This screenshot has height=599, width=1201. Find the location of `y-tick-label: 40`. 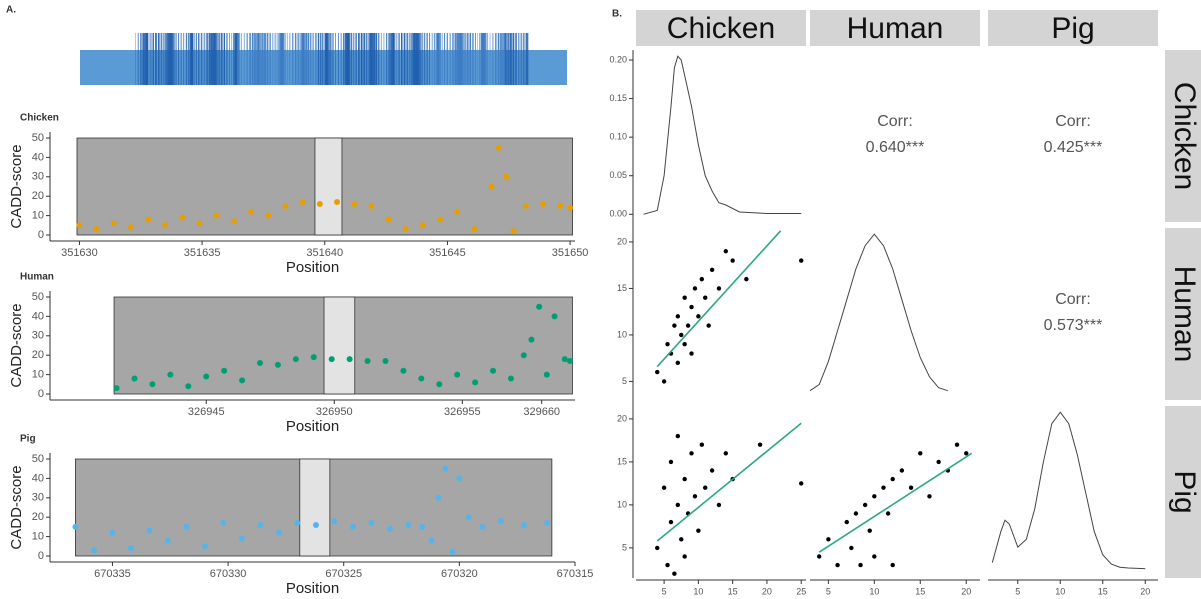

y-tick-label: 40 is located at coordinates (38, 157).